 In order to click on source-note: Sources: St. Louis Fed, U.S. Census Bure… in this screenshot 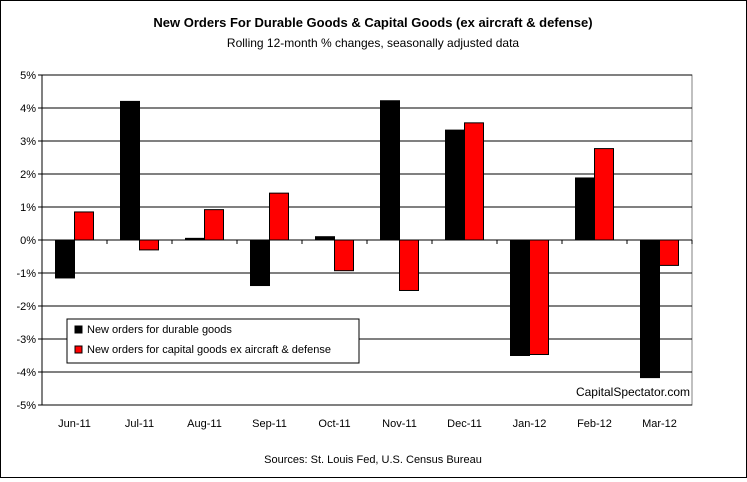, I will do `click(373, 460)`.